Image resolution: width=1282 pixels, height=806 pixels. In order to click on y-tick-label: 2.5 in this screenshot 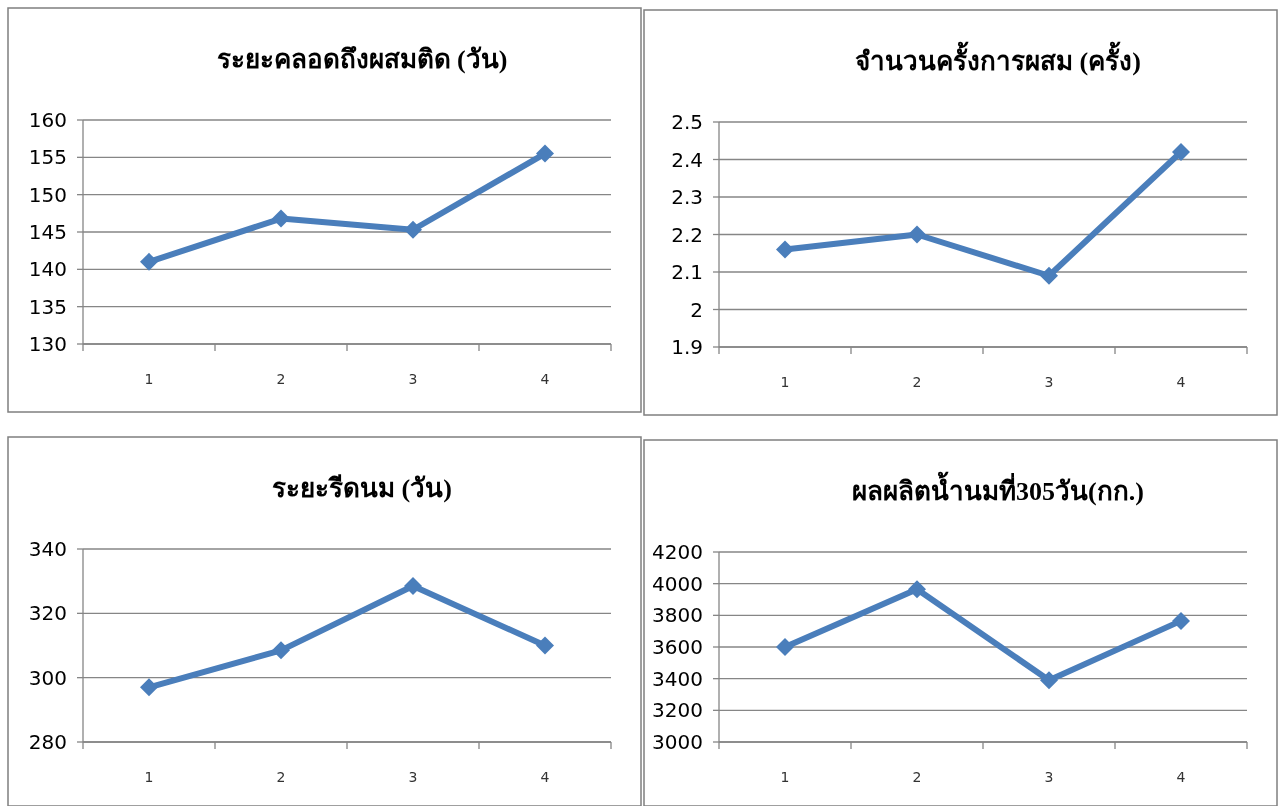, I will do `click(687, 122)`.